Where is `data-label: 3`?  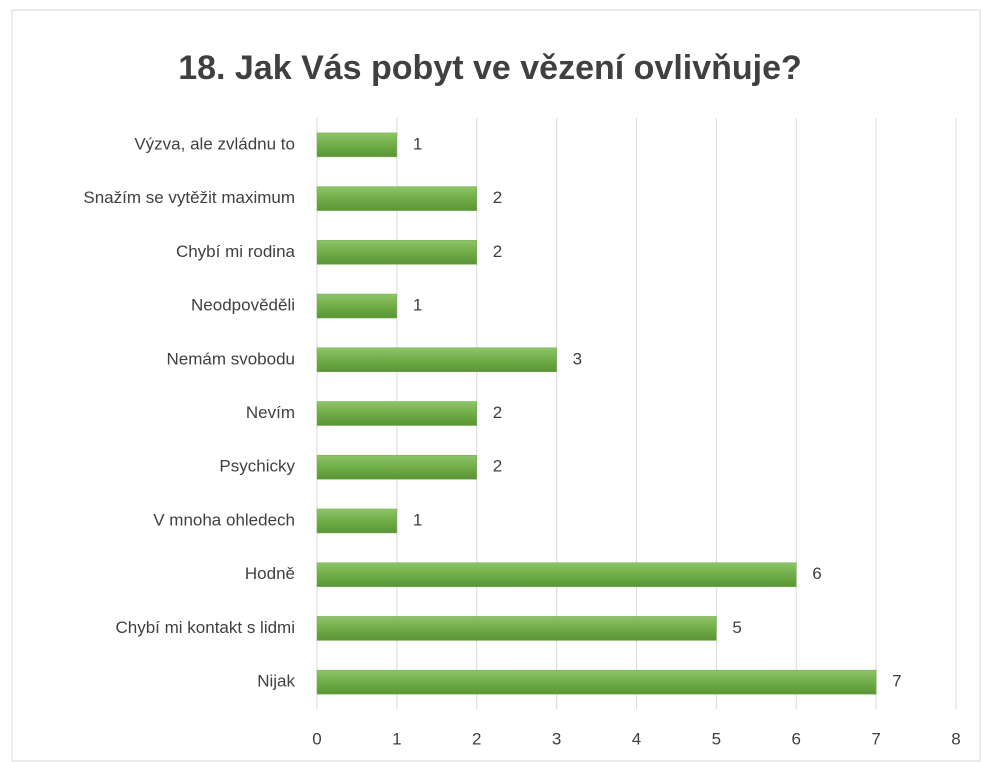 data-label: 3 is located at coordinates (577, 358).